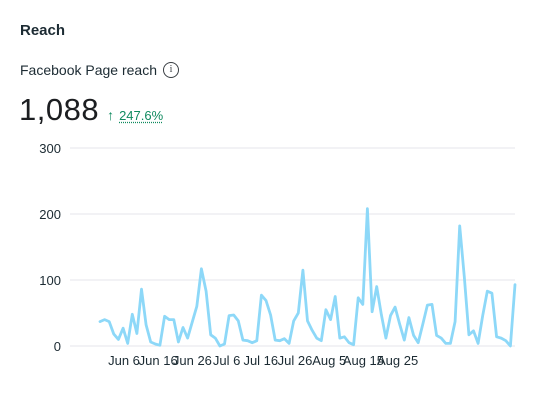  What do you see at coordinates (111, 115) in the screenshot?
I see `arrow-up-icon: ↑` at bounding box center [111, 115].